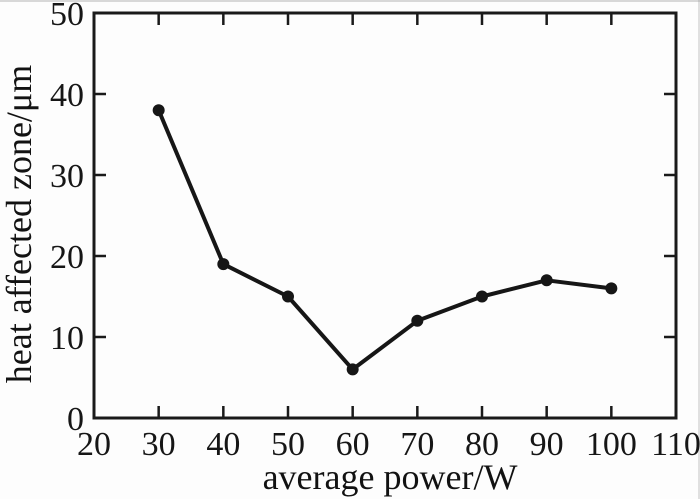 This screenshot has width=700, height=499. Describe the element at coordinates (482, 444) in the screenshot. I see `x-tick-label: 80` at that location.